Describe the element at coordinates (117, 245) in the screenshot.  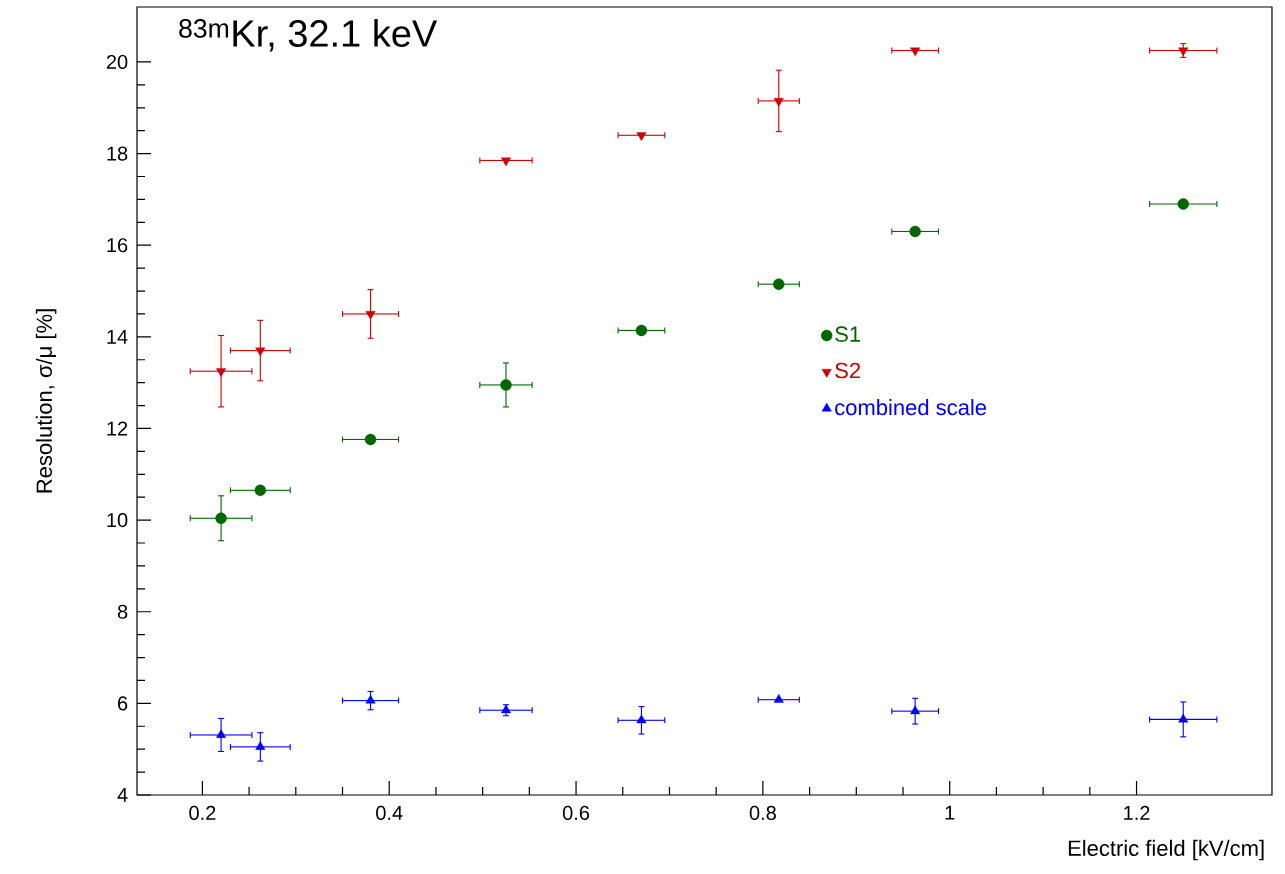
I see `y-tick-label: 16` at that location.